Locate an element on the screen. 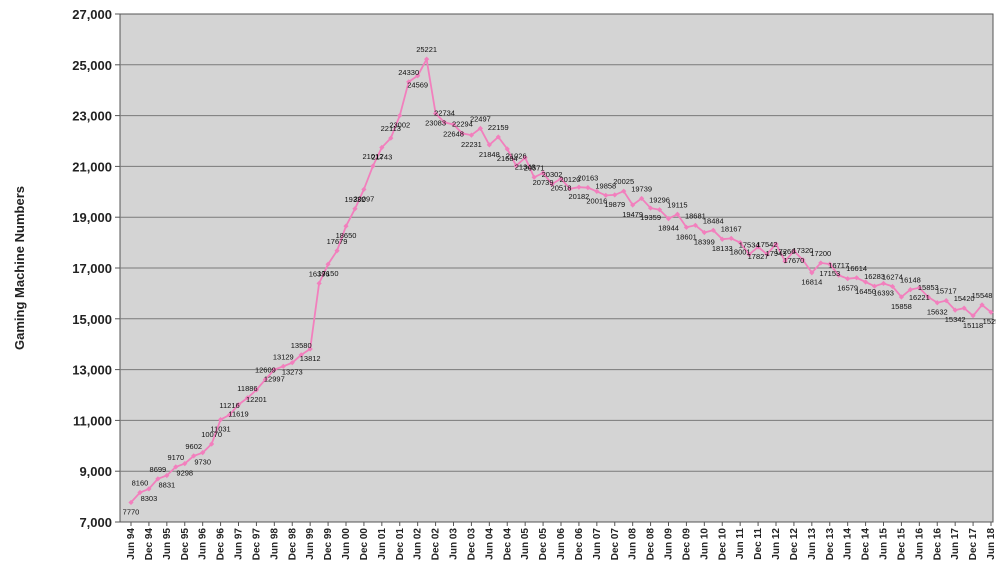  x-tick-label: Jun 13 is located at coordinates (812, 544).